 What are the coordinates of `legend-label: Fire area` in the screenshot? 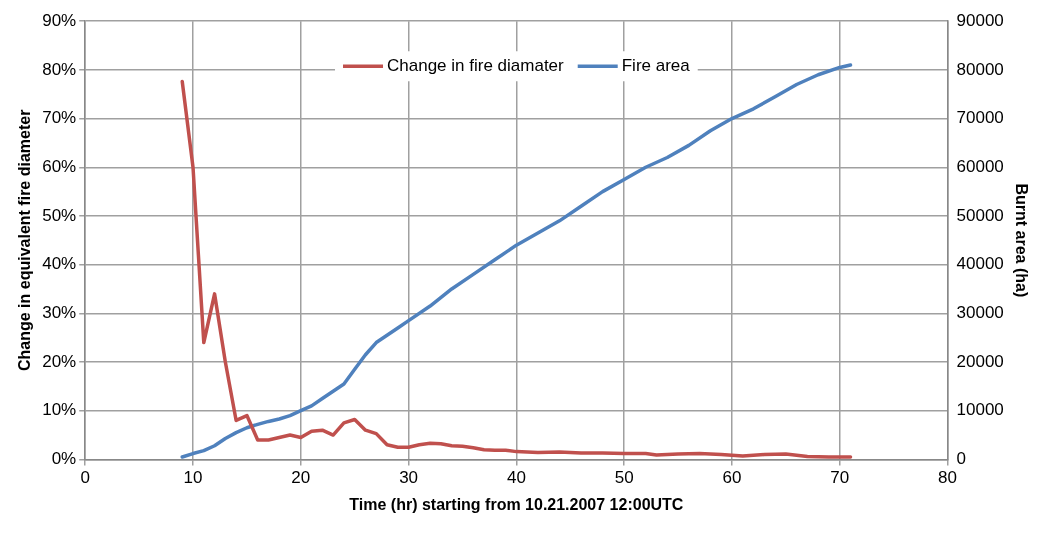 It's located at (656, 65).